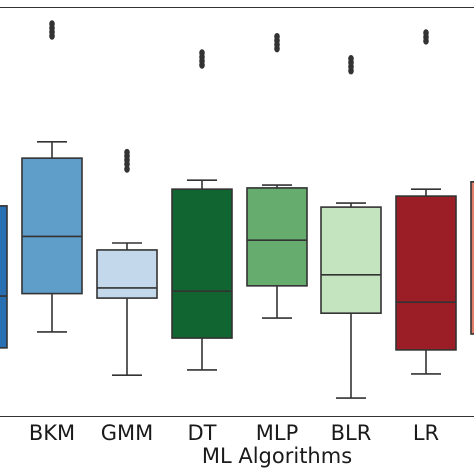 The image size is (474, 474). What do you see at coordinates (52, 433) in the screenshot?
I see `x-tick-label-bkm: BKM` at bounding box center [52, 433].